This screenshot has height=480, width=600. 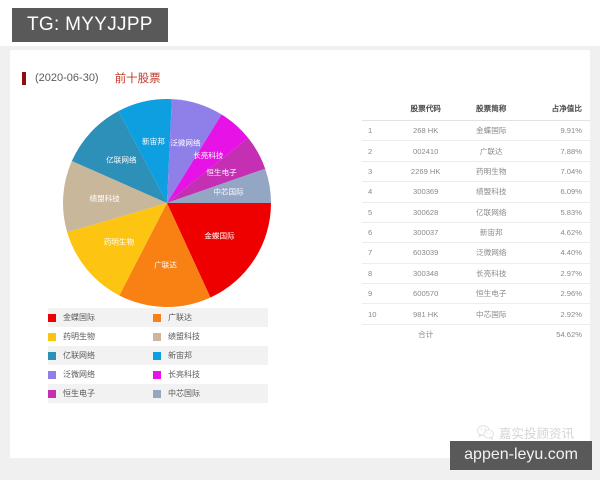 I want to click on table-head: 股票代码 股票简称 占净值比, so click(x=476, y=109).